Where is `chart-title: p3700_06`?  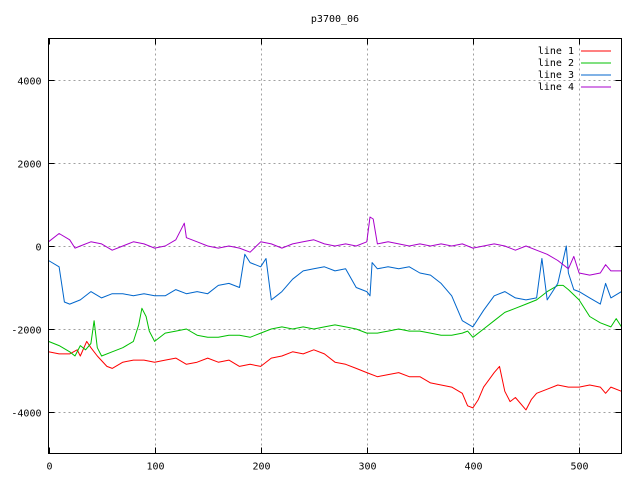 chart-title: p3700_06 is located at coordinates (335, 19).